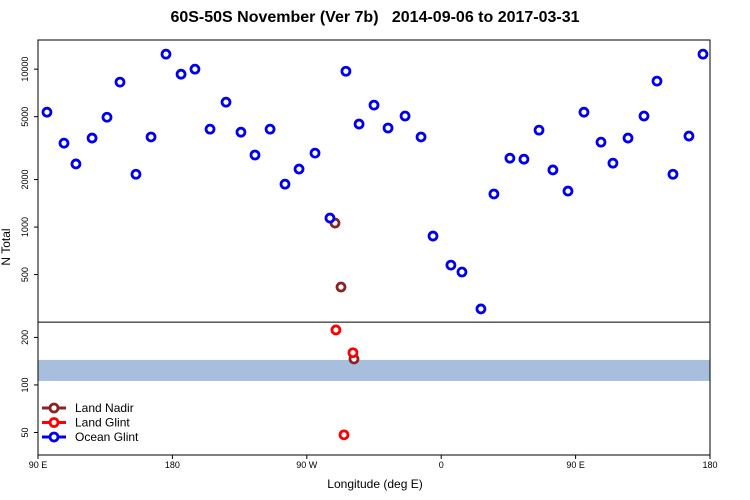 Image resolution: width=750 pixels, height=500 pixels. Describe the element at coordinates (374, 484) in the screenshot. I see `x-axis-label: Longitude (deg E)` at that location.